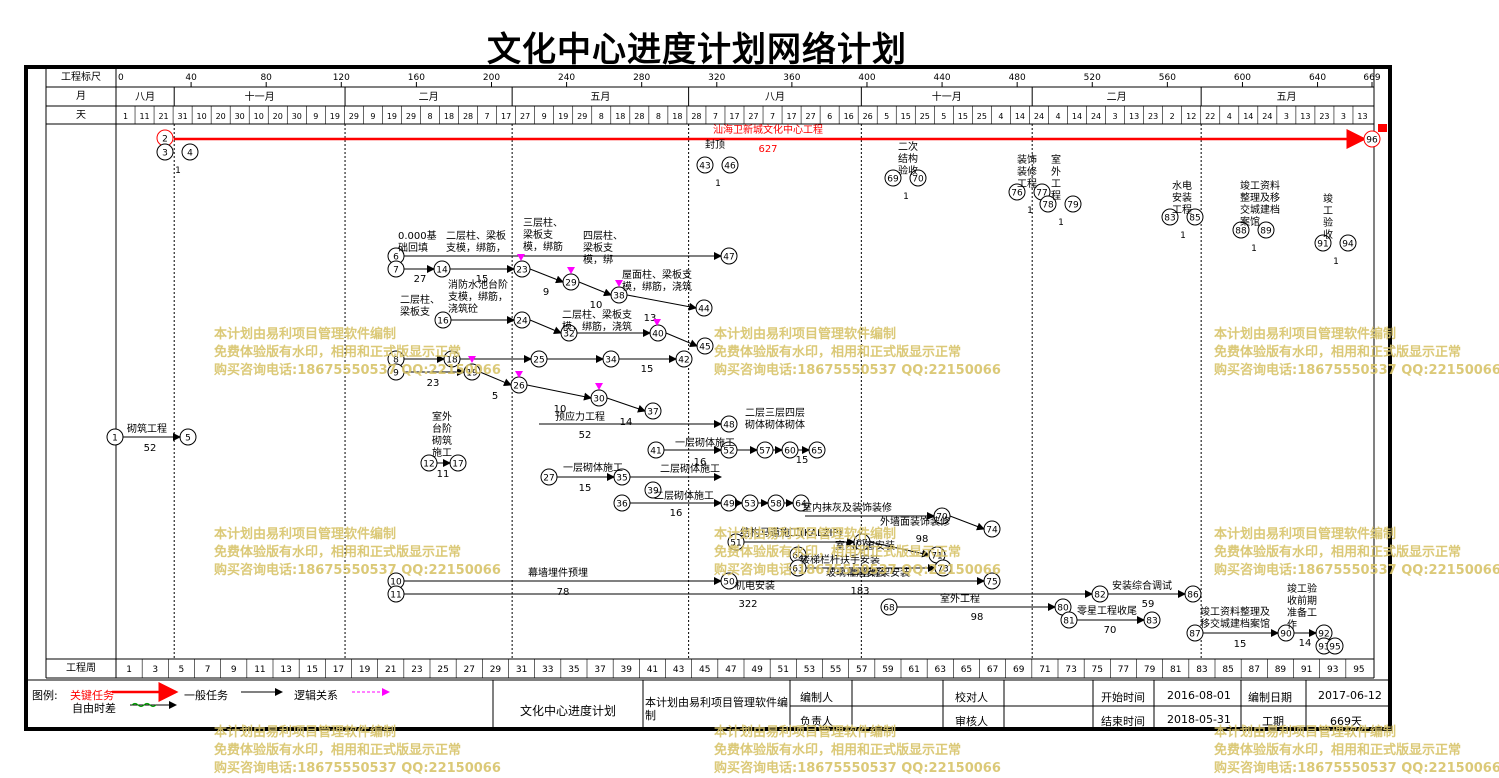 The height and width of the screenshot is (778, 1499). I want to click on event-node-number: 12, so click(428, 465).